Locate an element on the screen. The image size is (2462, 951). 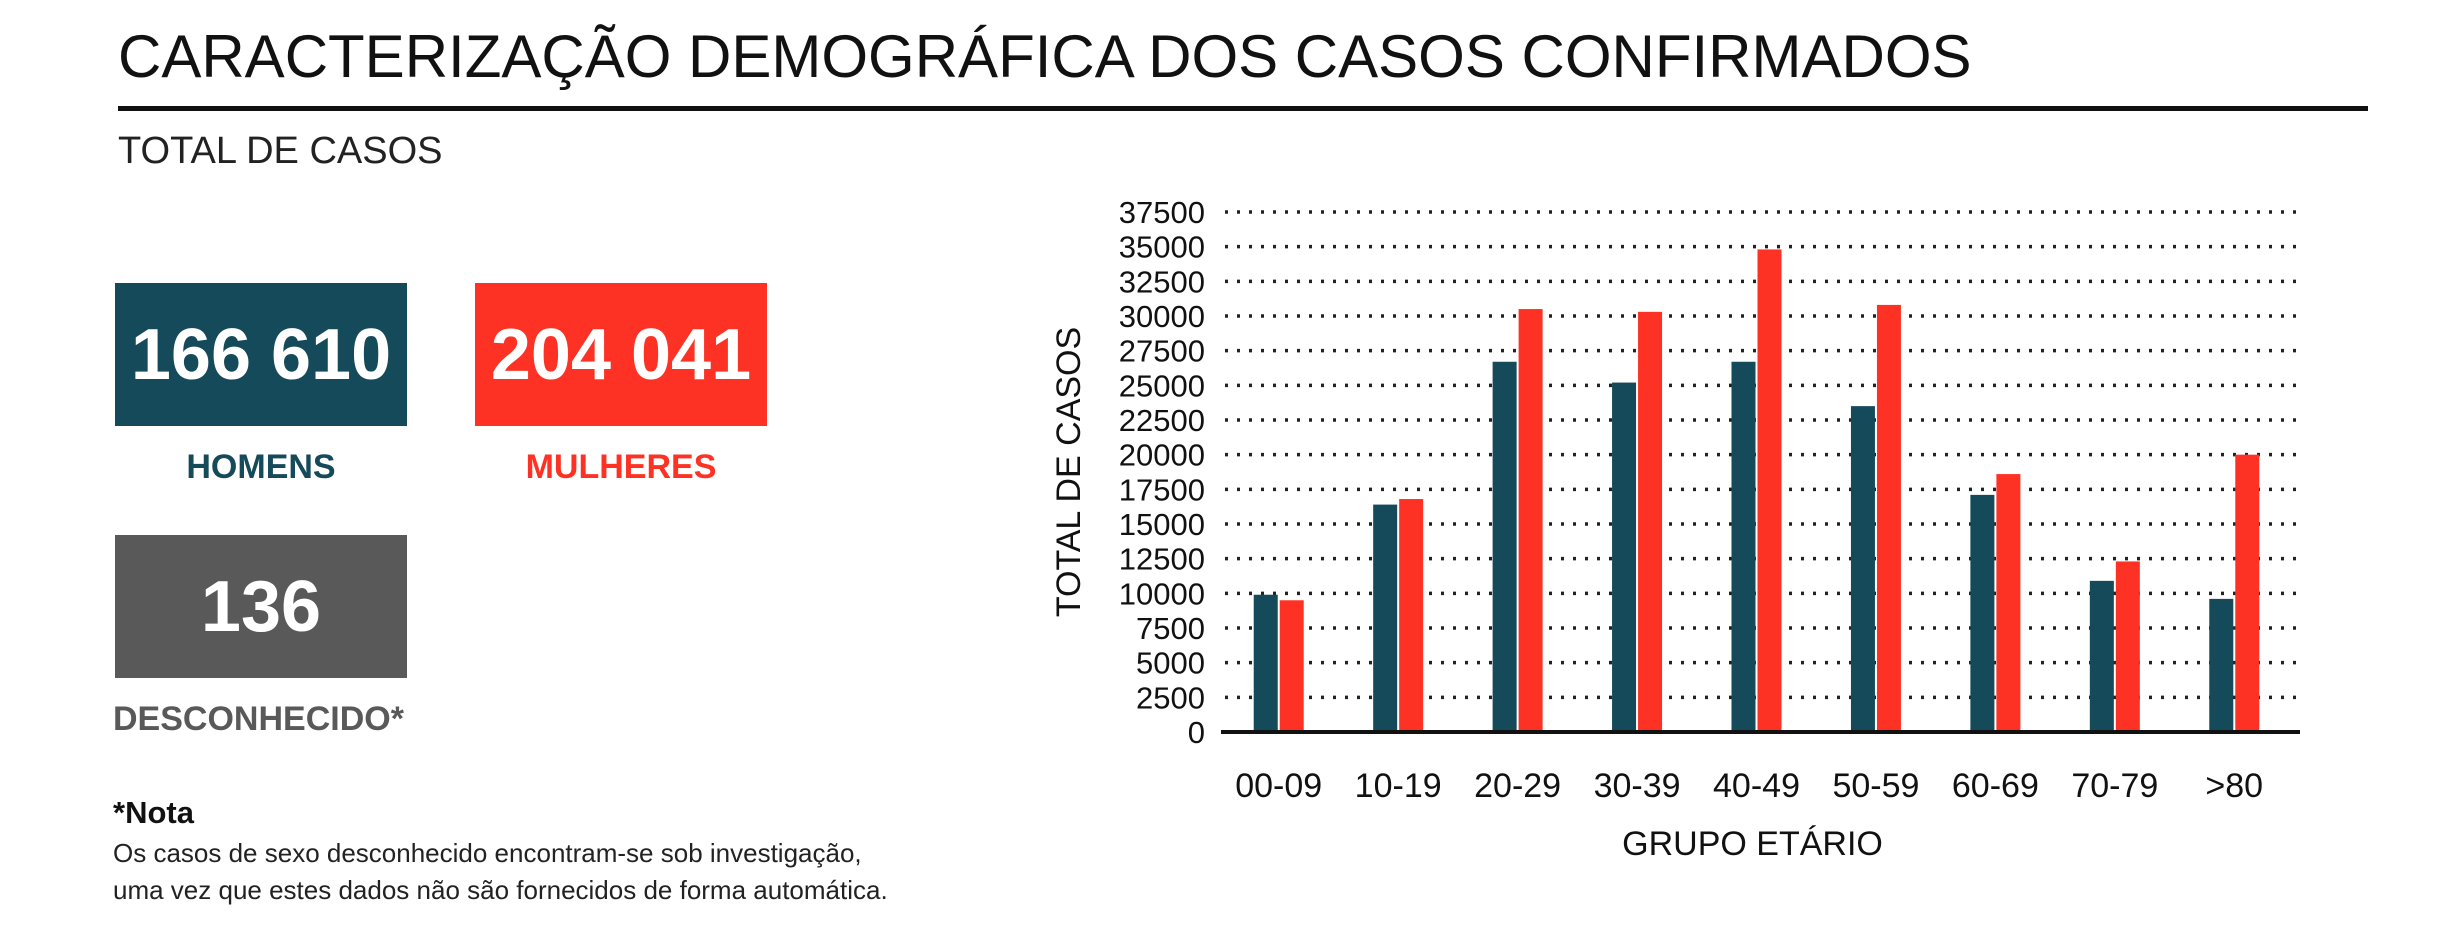
x-tick-label: 00-09 is located at coordinates (1278, 786).